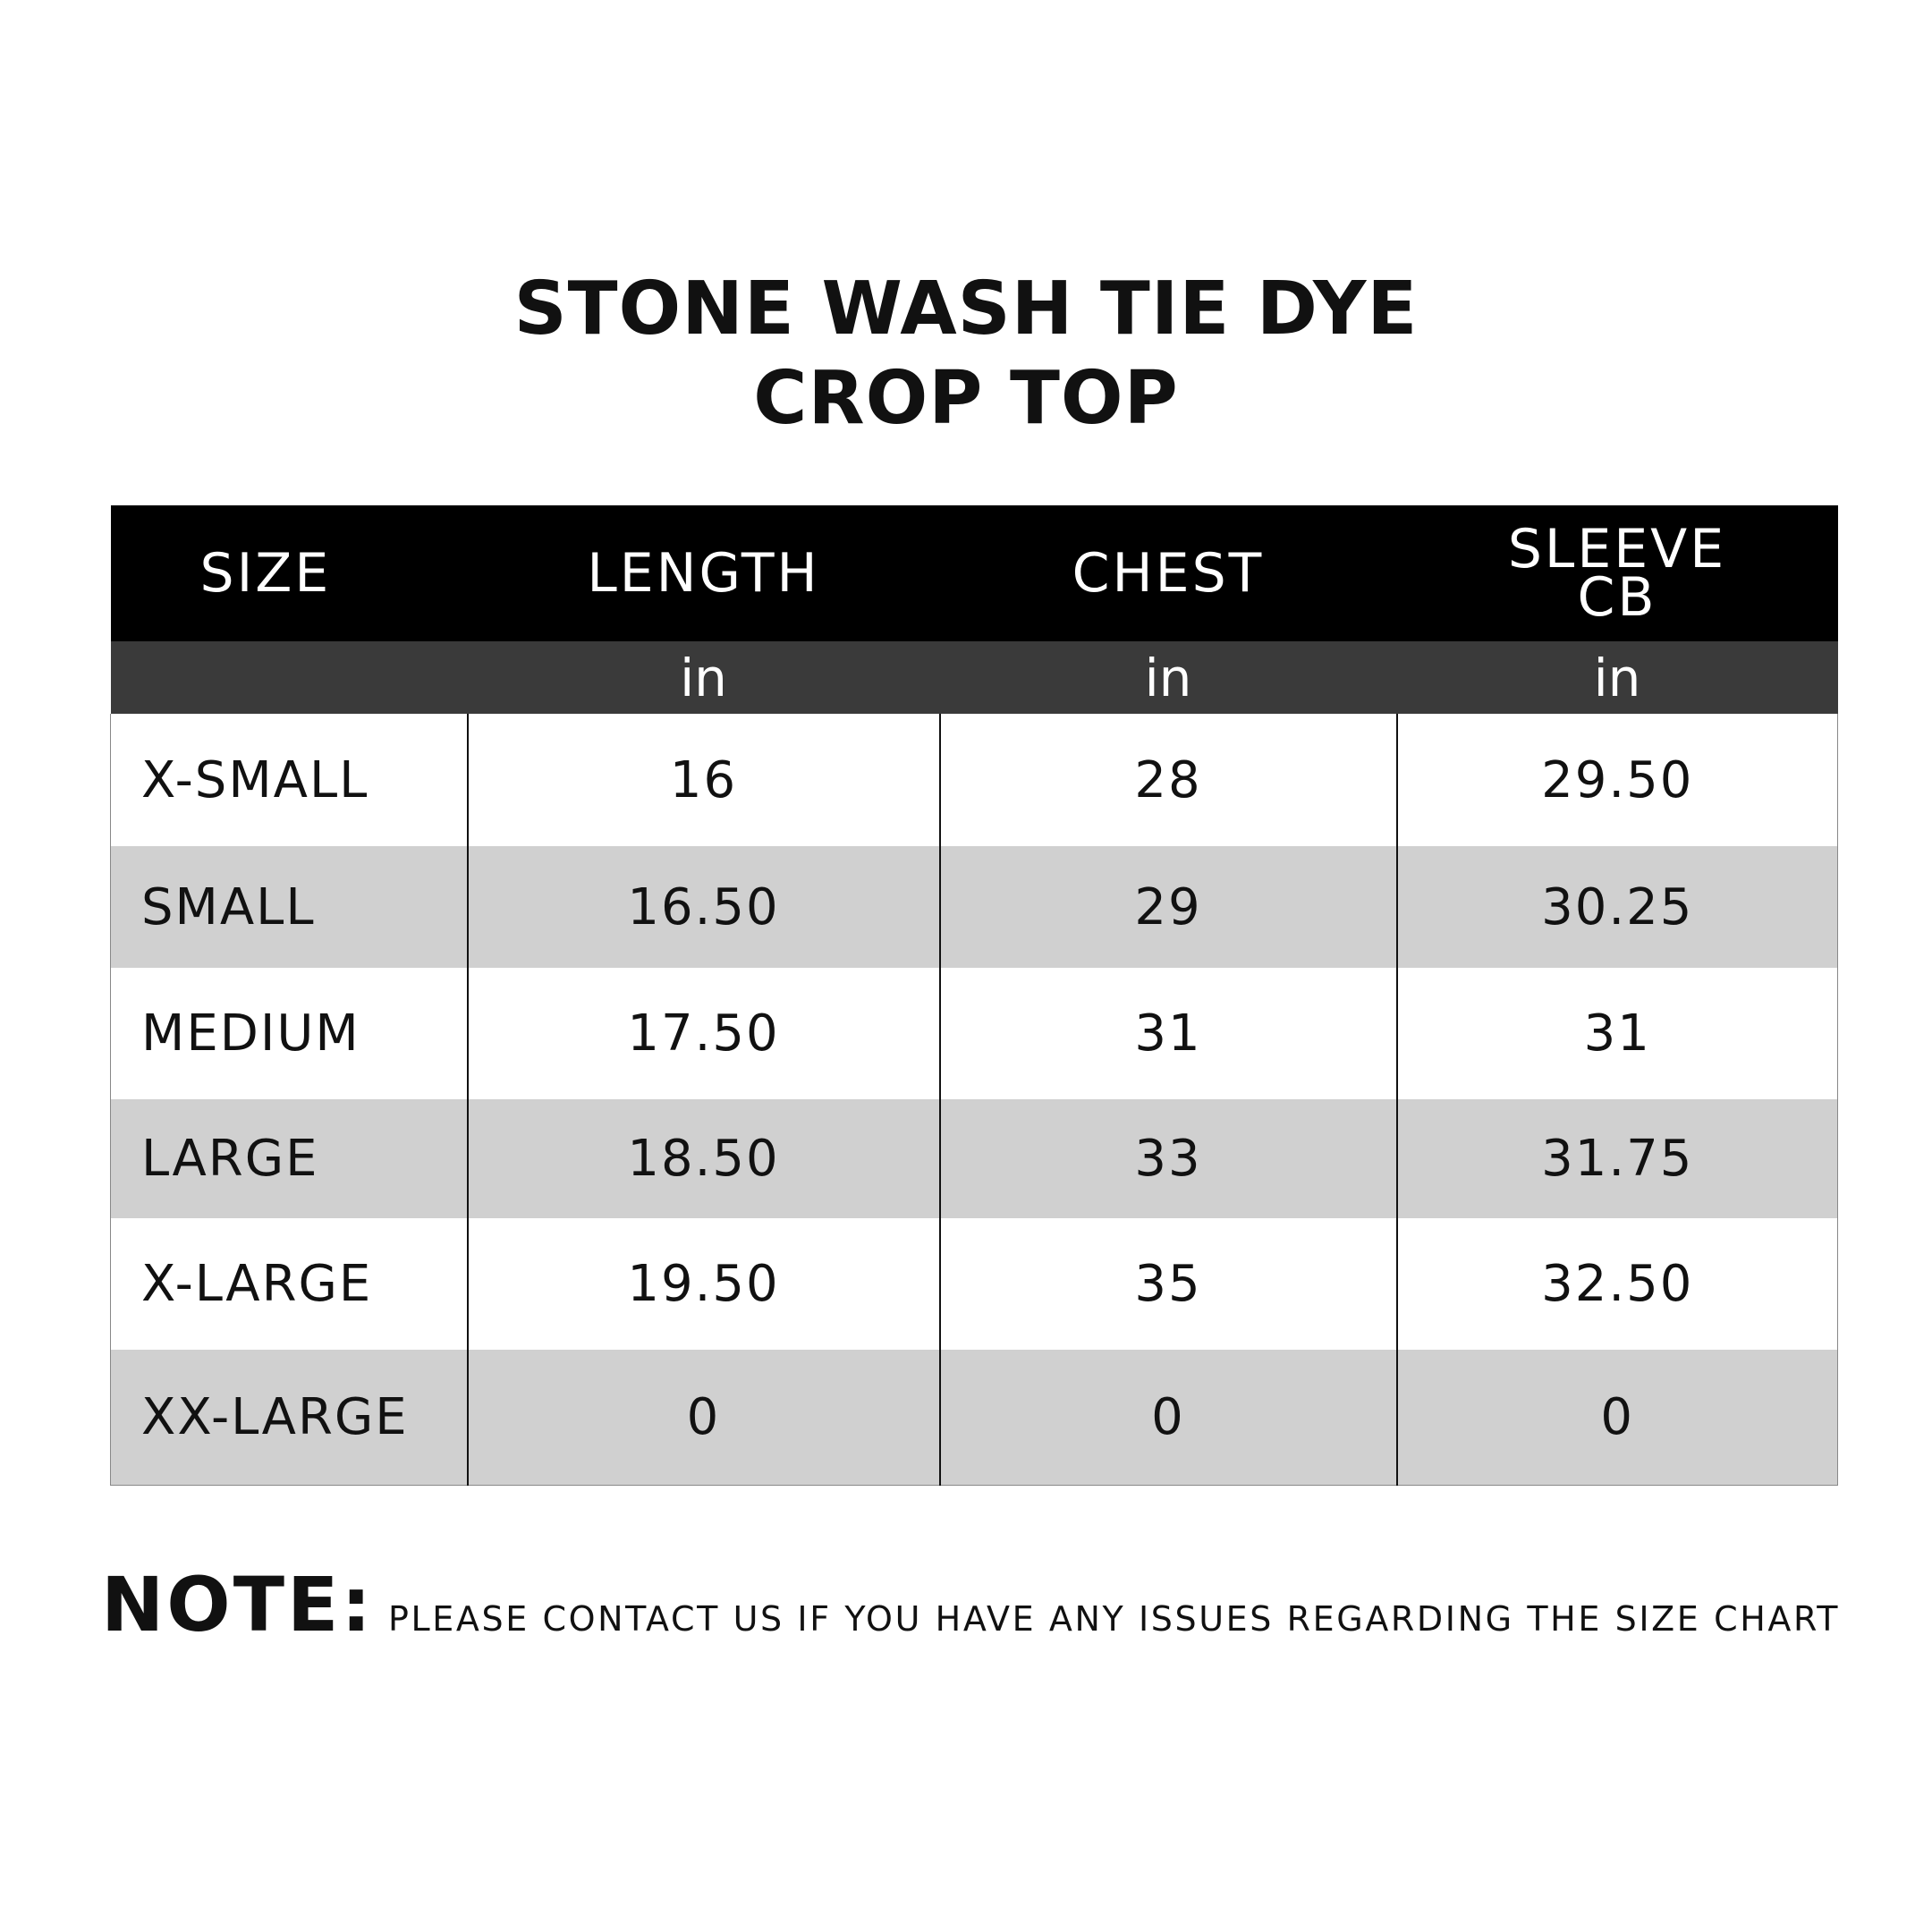 The image size is (1932, 1932). Describe the element at coordinates (966, 354) in the screenshot. I see `title: STONE WASH TIE DYE CROP TOP` at that location.